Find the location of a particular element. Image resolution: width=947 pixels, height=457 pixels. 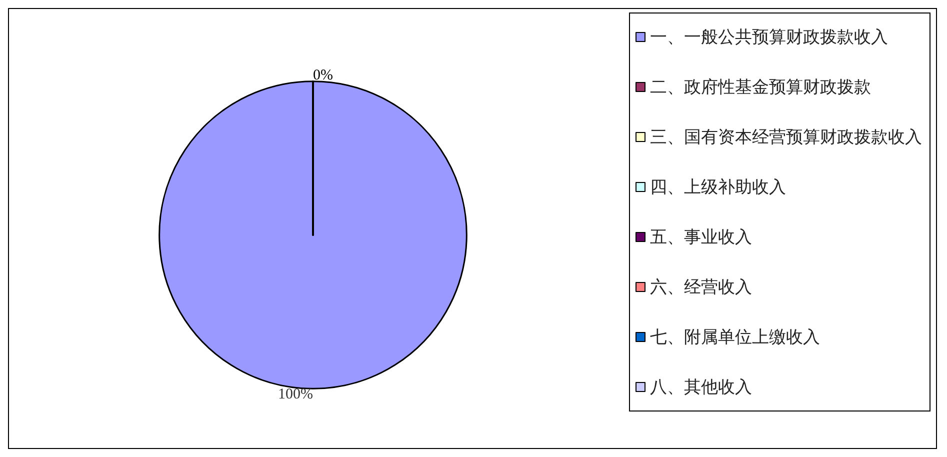

legend-label: 七、附属单位上缴收入 is located at coordinates (735, 337).